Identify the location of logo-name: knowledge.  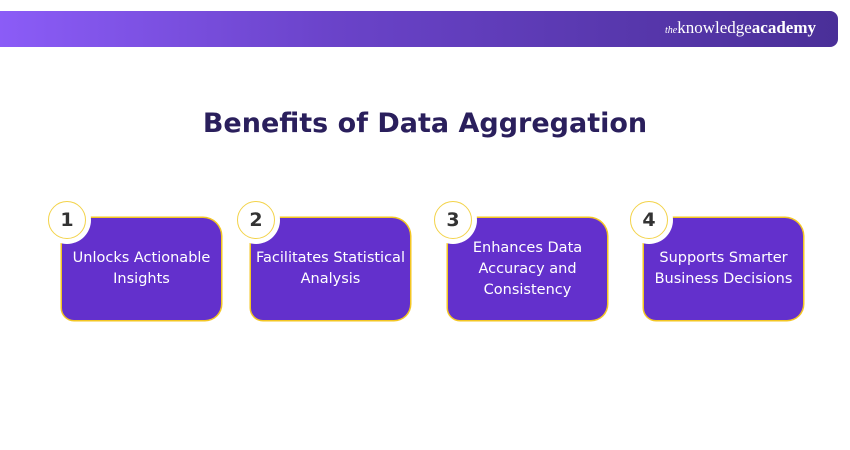
(714, 27).